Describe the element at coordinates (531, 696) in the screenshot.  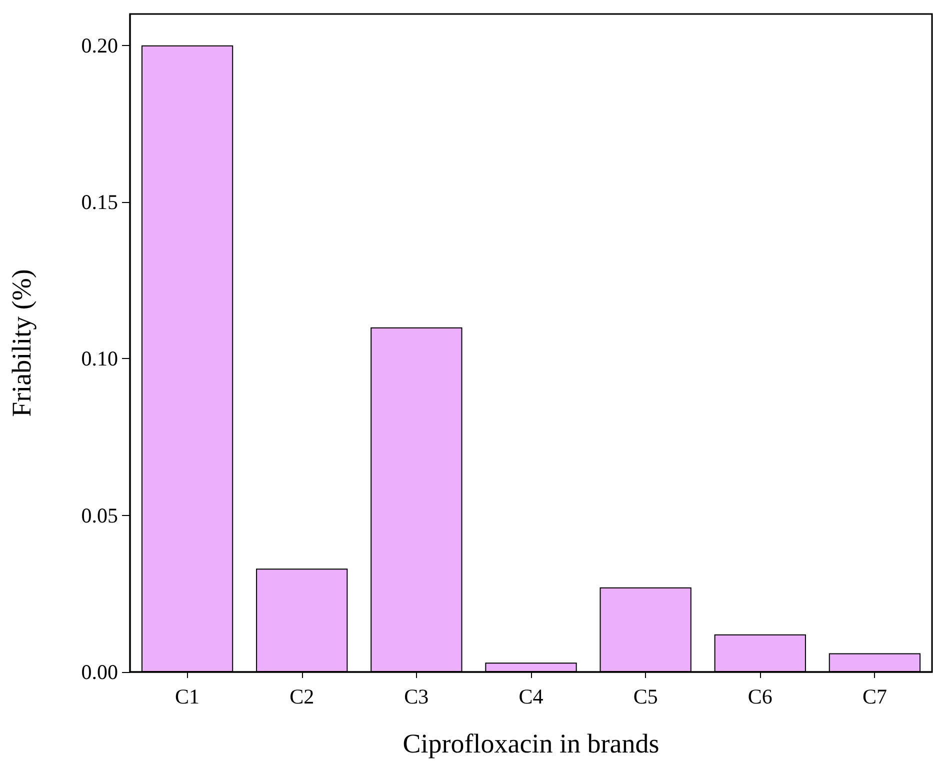
I see `x-tick-label: C4` at that location.